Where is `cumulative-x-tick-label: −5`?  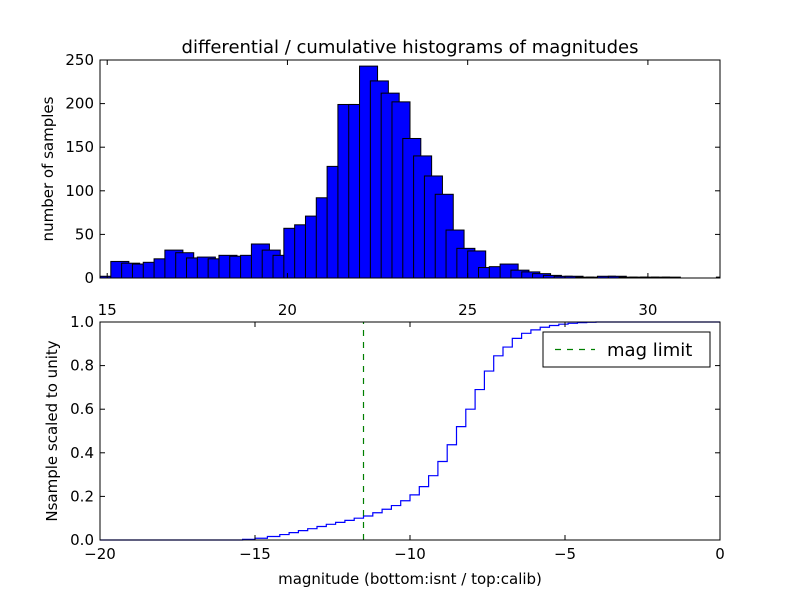 cumulative-x-tick-label: −5 is located at coordinates (565, 554).